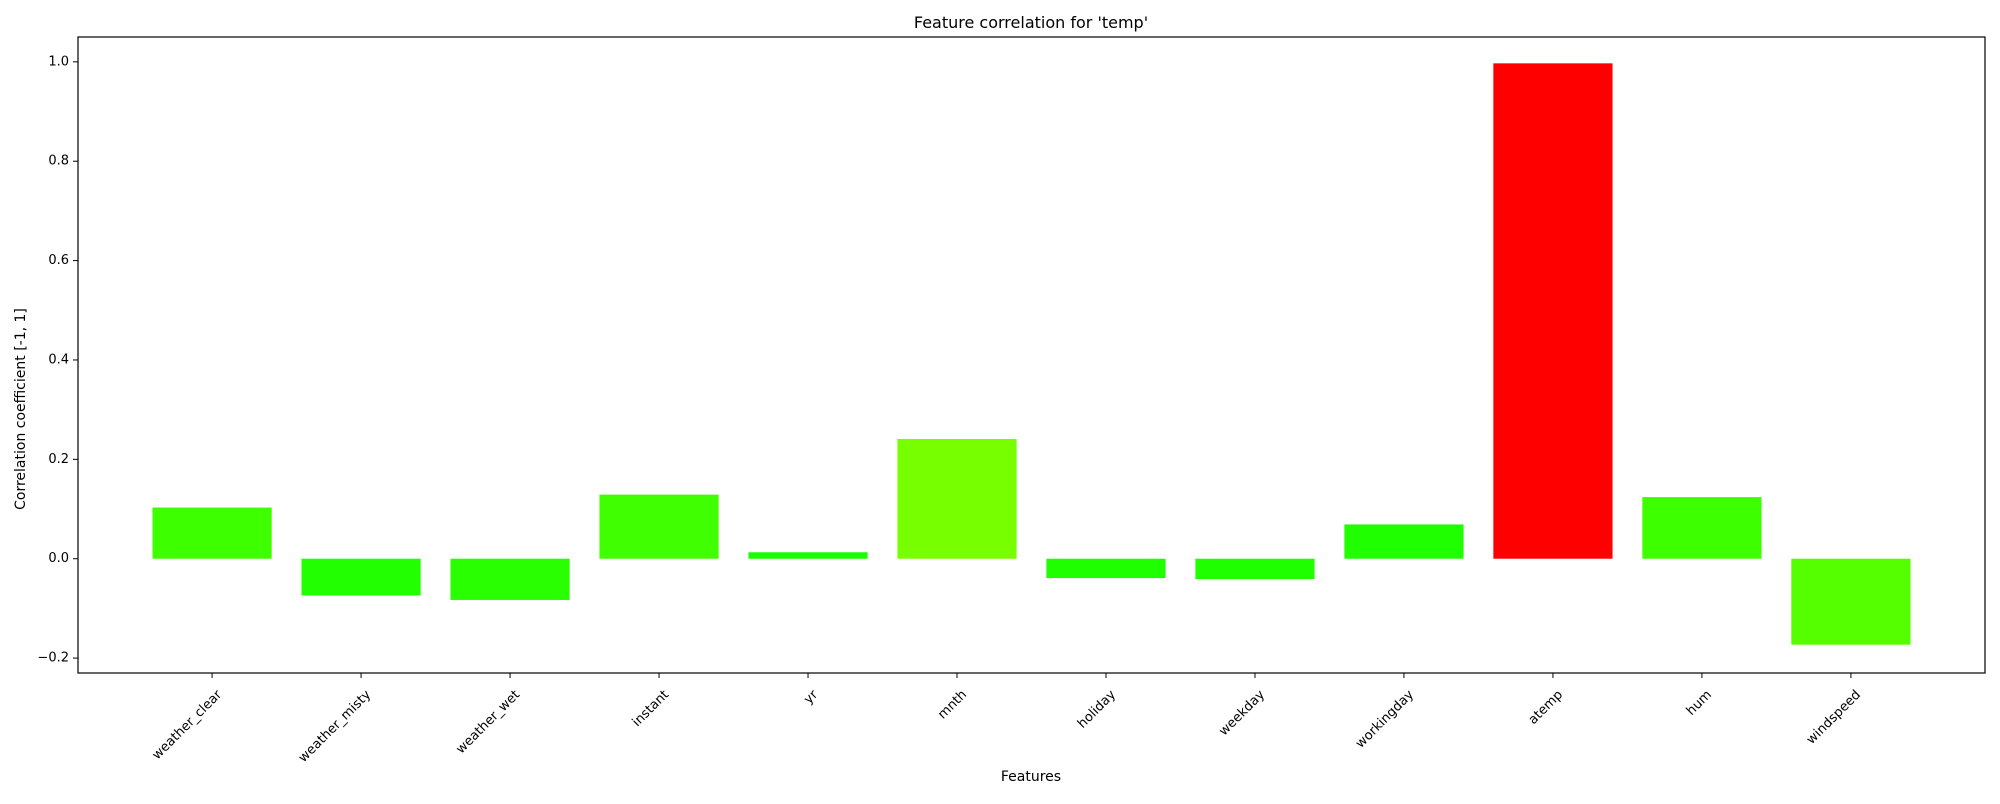 The width and height of the screenshot is (2000, 804). I want to click on x-tick-label: yr, so click(811, 697).